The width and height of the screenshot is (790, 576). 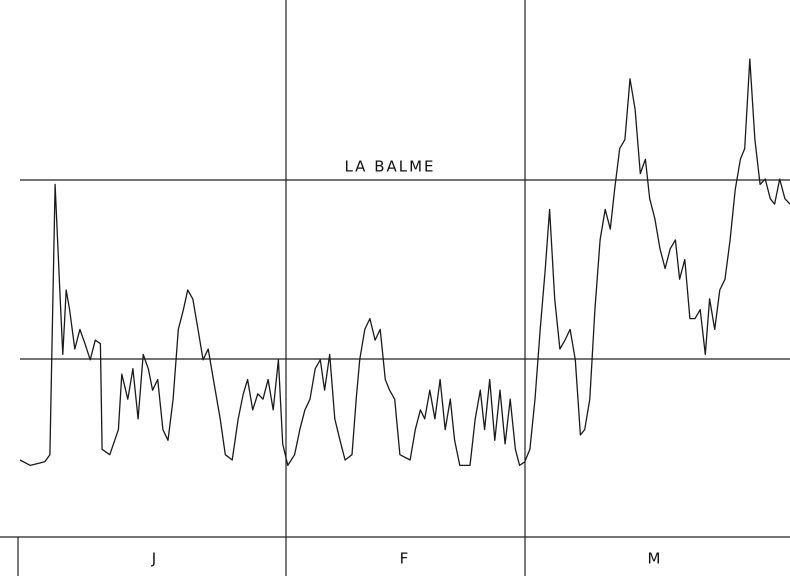 I want to click on x-tick-label: J, so click(x=154, y=559).